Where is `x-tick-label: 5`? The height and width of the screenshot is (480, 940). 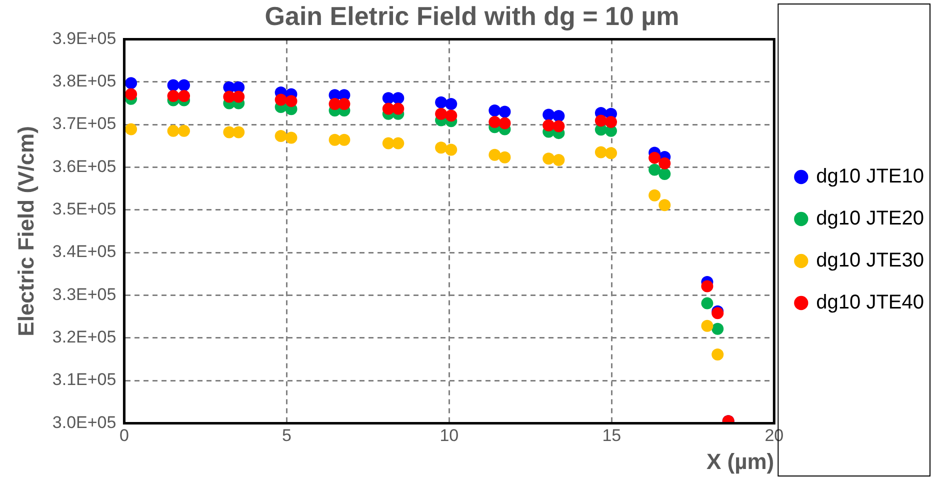
x-tick-label: 5 is located at coordinates (287, 436).